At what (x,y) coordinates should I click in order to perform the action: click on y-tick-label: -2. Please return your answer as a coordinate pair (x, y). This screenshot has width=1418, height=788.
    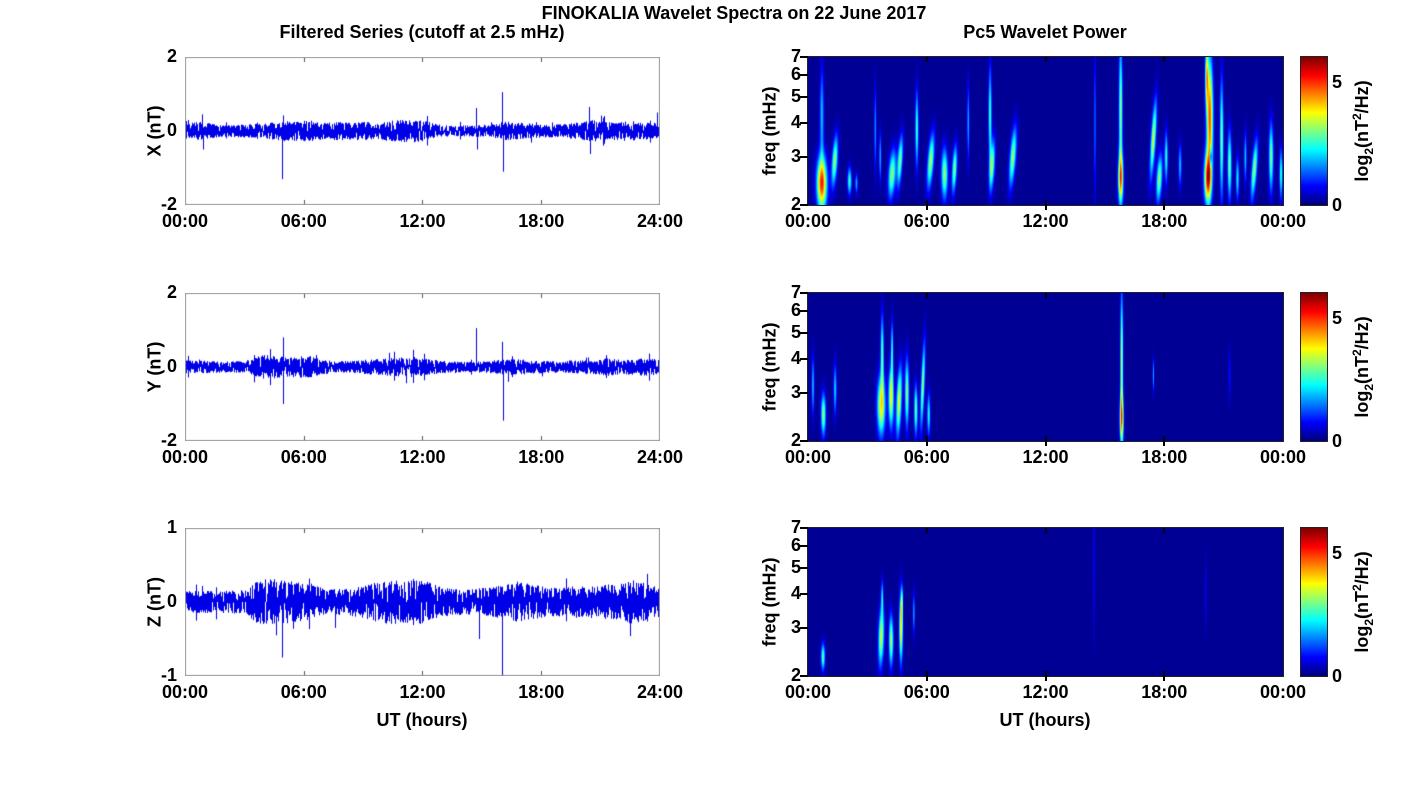
    Looking at the image, I should click on (168, 440).